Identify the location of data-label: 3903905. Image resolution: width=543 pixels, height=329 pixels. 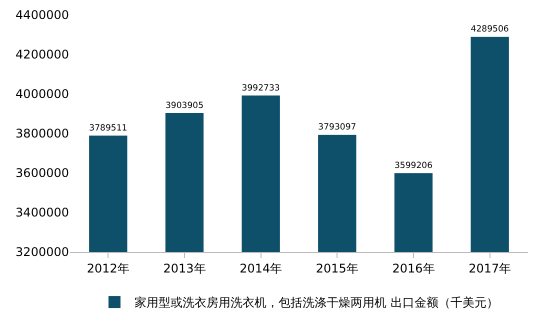
(184, 105).